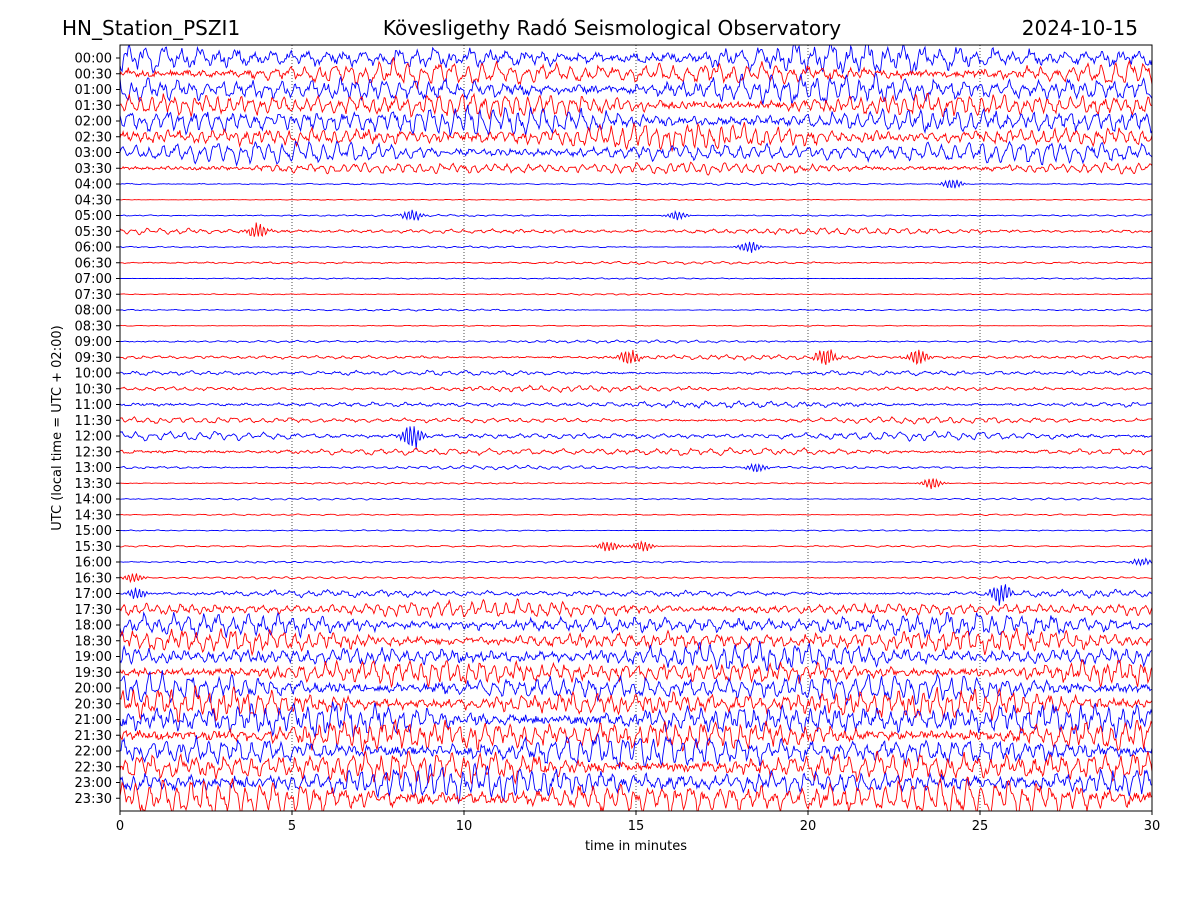 The width and height of the screenshot is (1200, 900). What do you see at coordinates (93, 452) in the screenshot?
I see `row-label: 12:30` at bounding box center [93, 452].